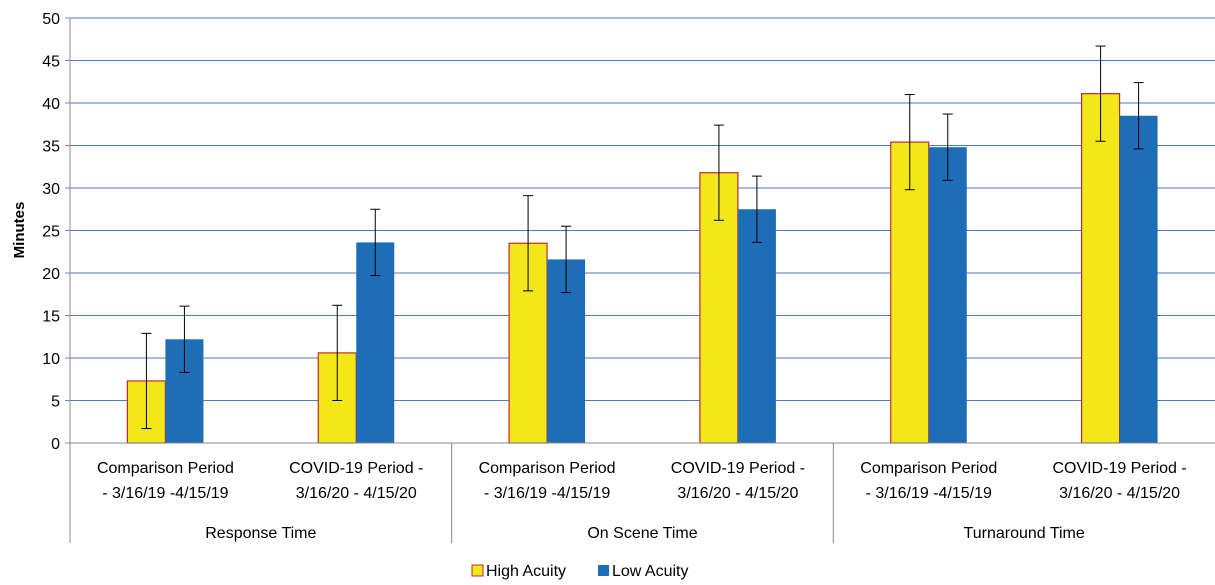 The image size is (1215, 585). What do you see at coordinates (642, 533) in the screenshot?
I see `group-label: On Scene Time` at bounding box center [642, 533].